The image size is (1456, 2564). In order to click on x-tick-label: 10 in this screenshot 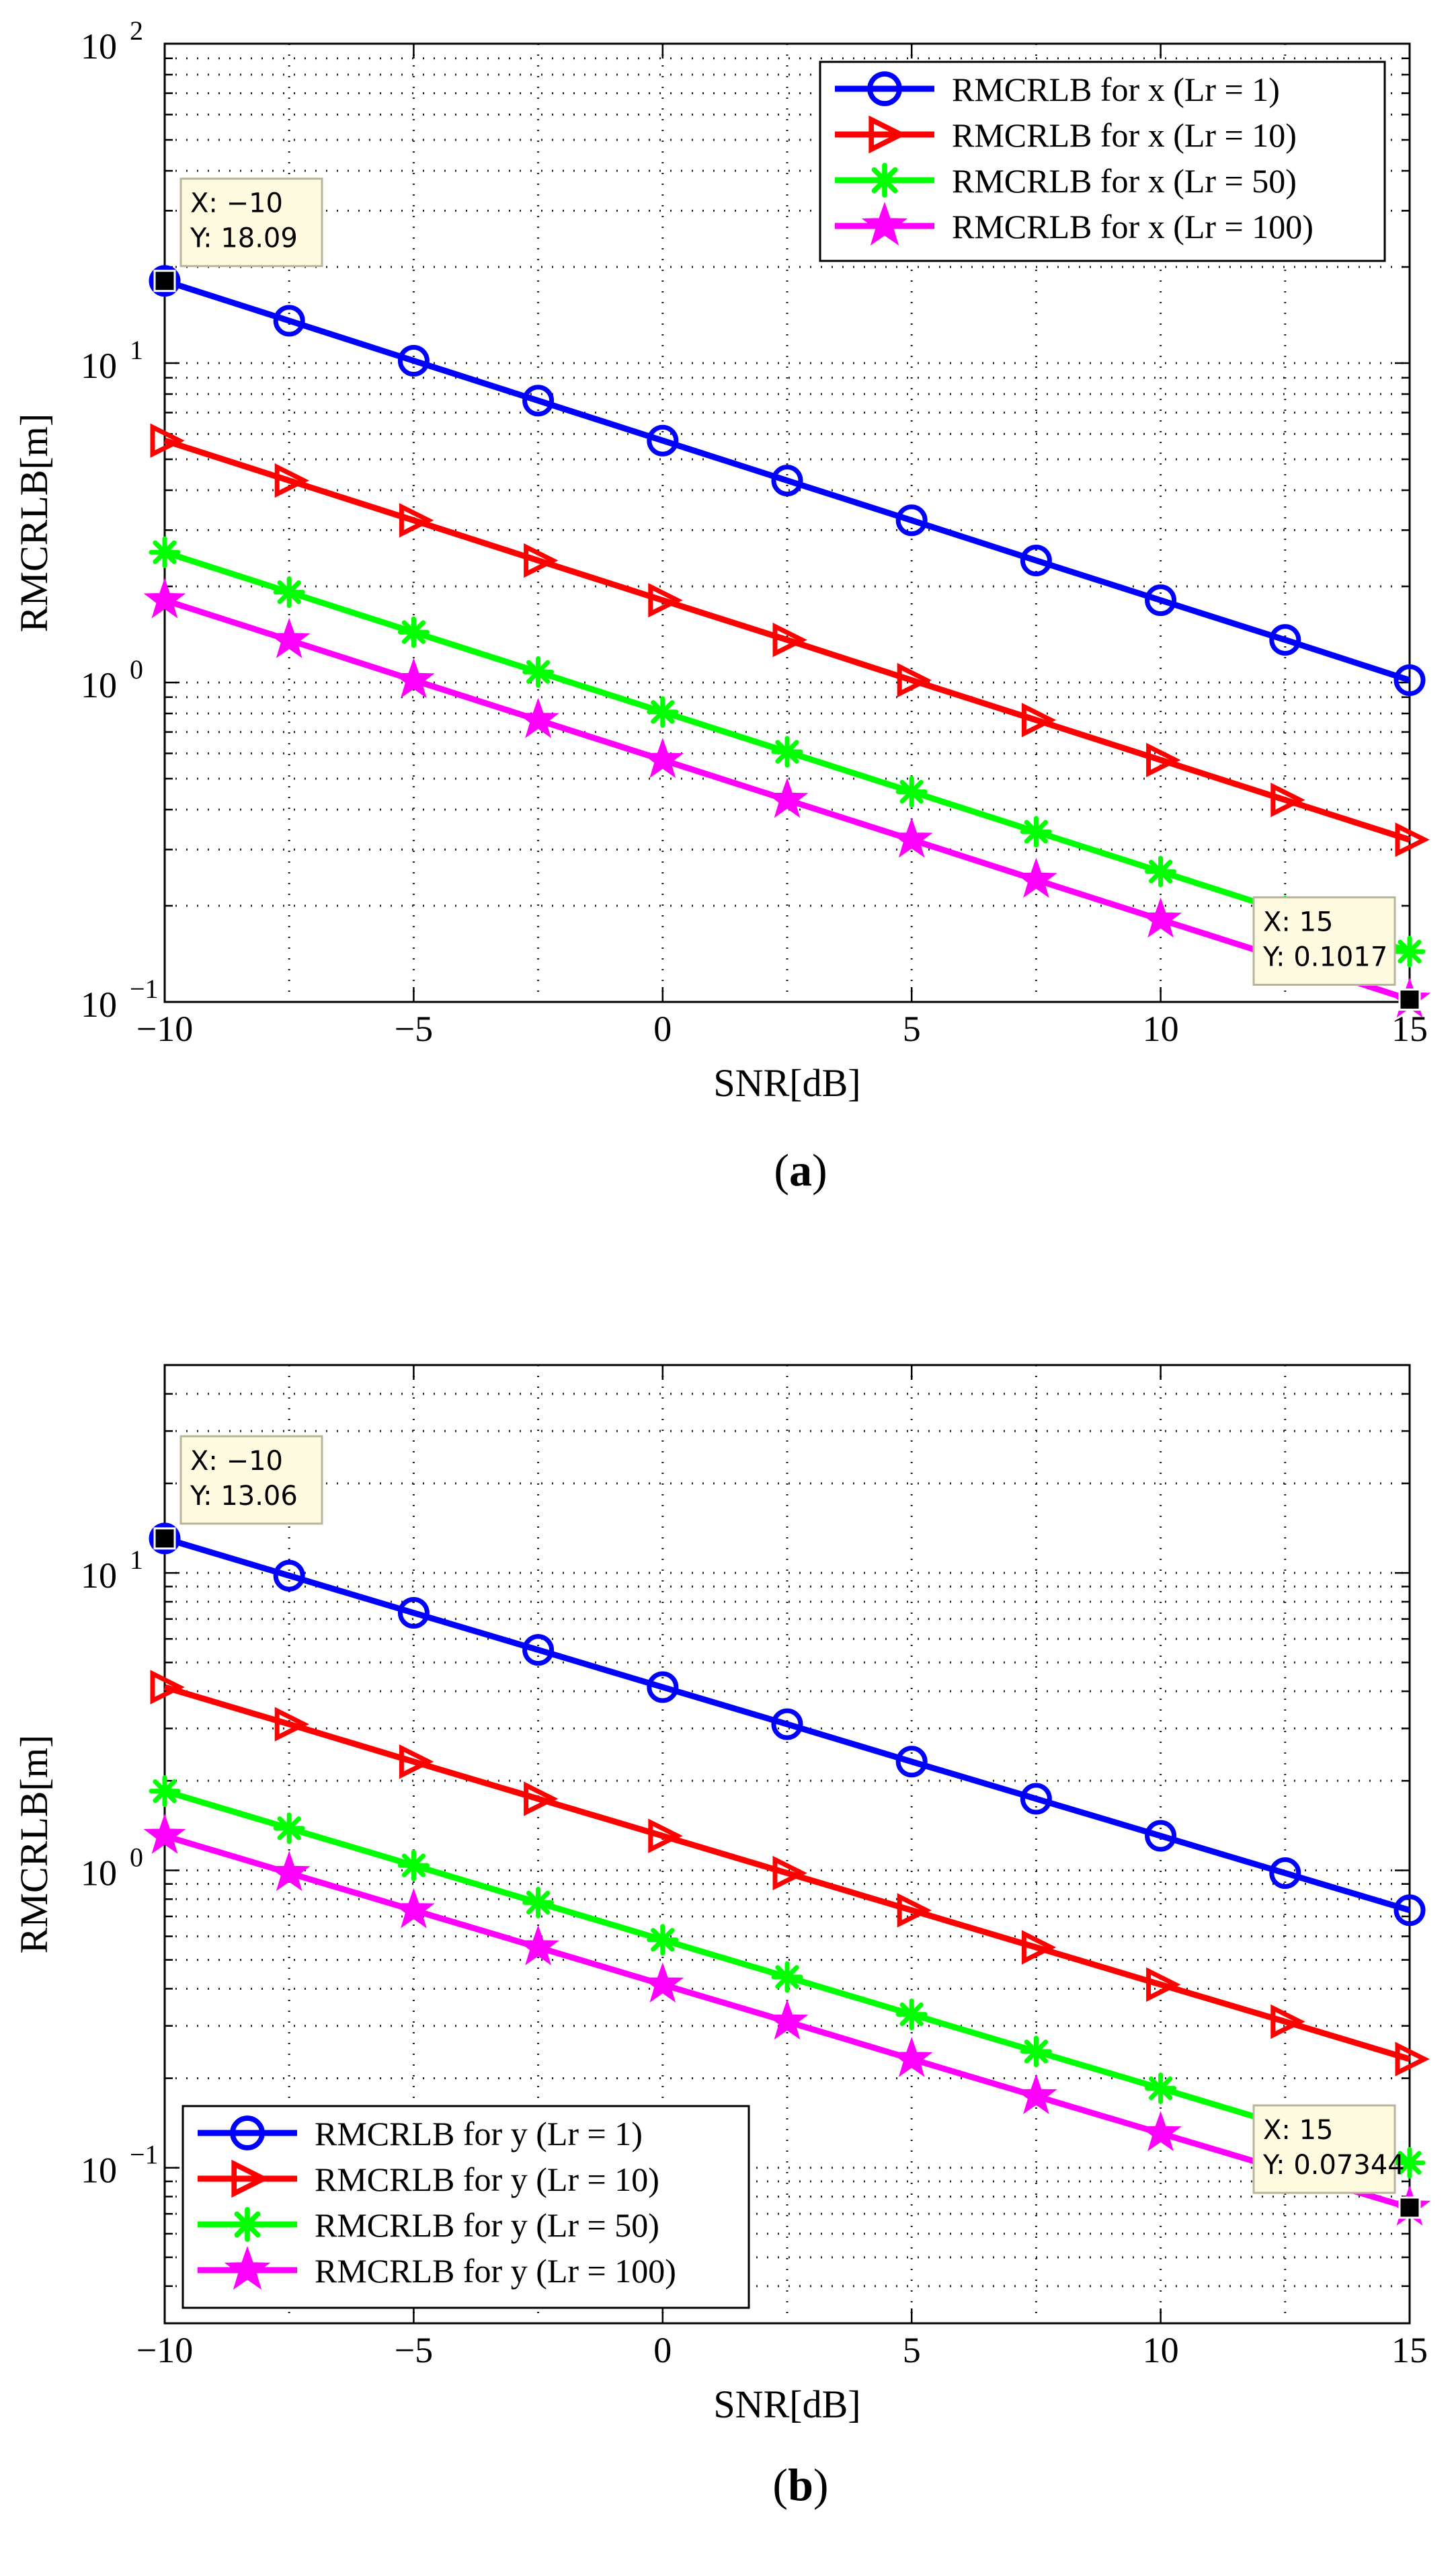, I will do `click(1161, 1029)`.